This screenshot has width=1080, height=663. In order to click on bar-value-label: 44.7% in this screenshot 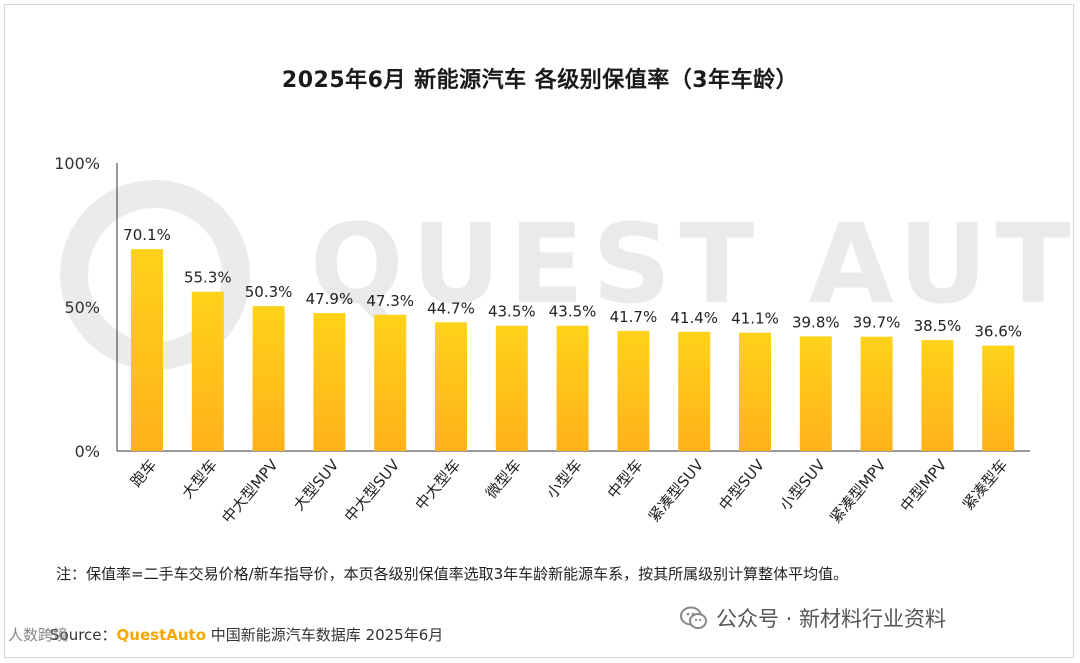, I will do `click(451, 308)`.